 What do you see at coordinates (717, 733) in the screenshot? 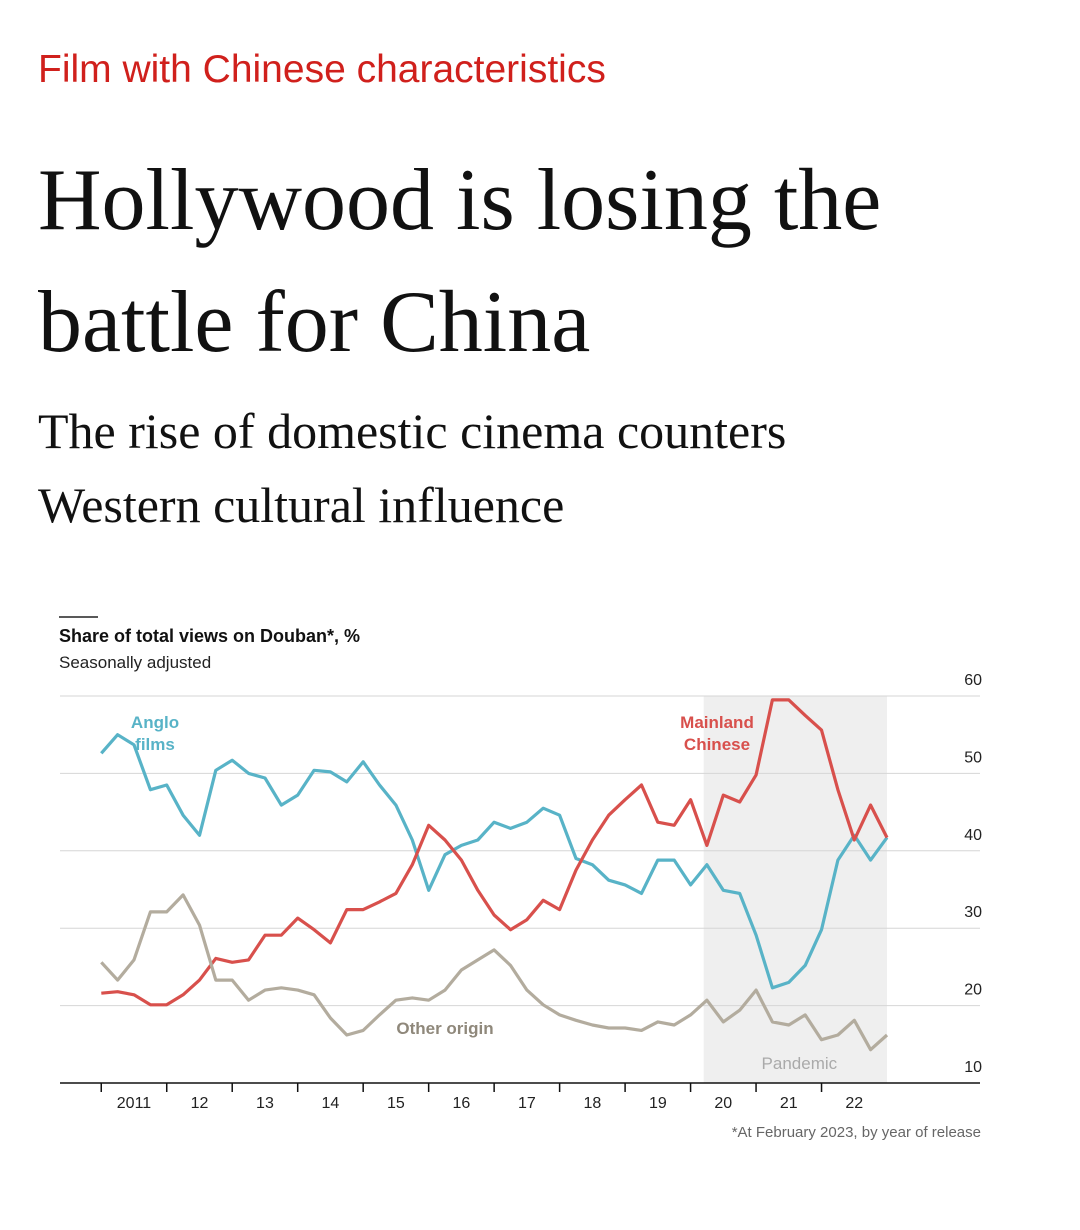
I see `series-label: Mainland Chinese` at bounding box center [717, 733].